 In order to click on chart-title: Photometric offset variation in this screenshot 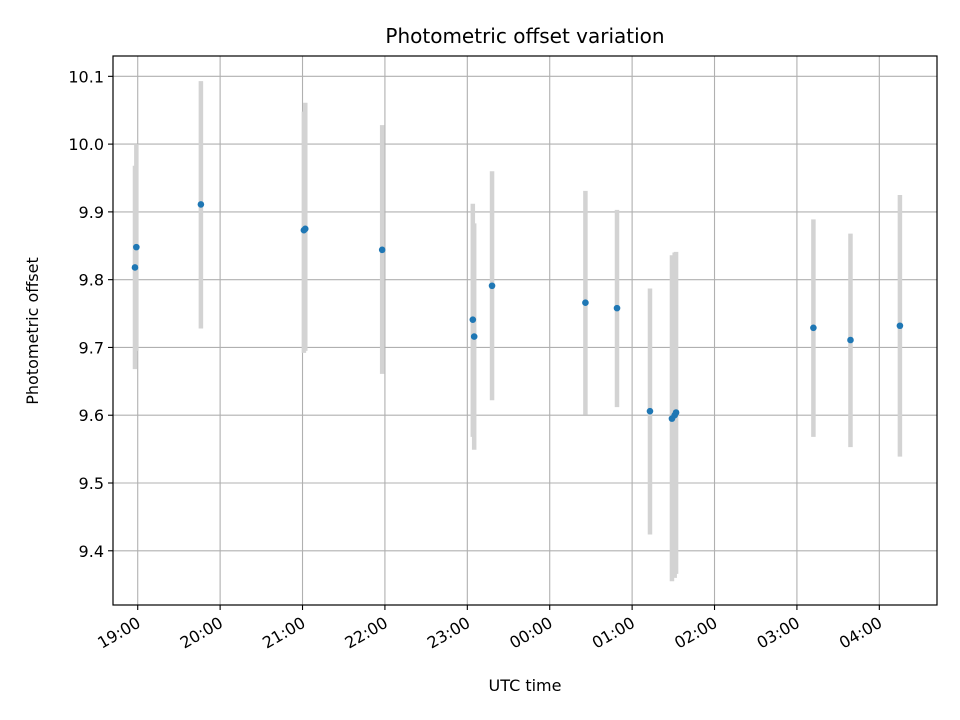, I will do `click(524, 36)`.